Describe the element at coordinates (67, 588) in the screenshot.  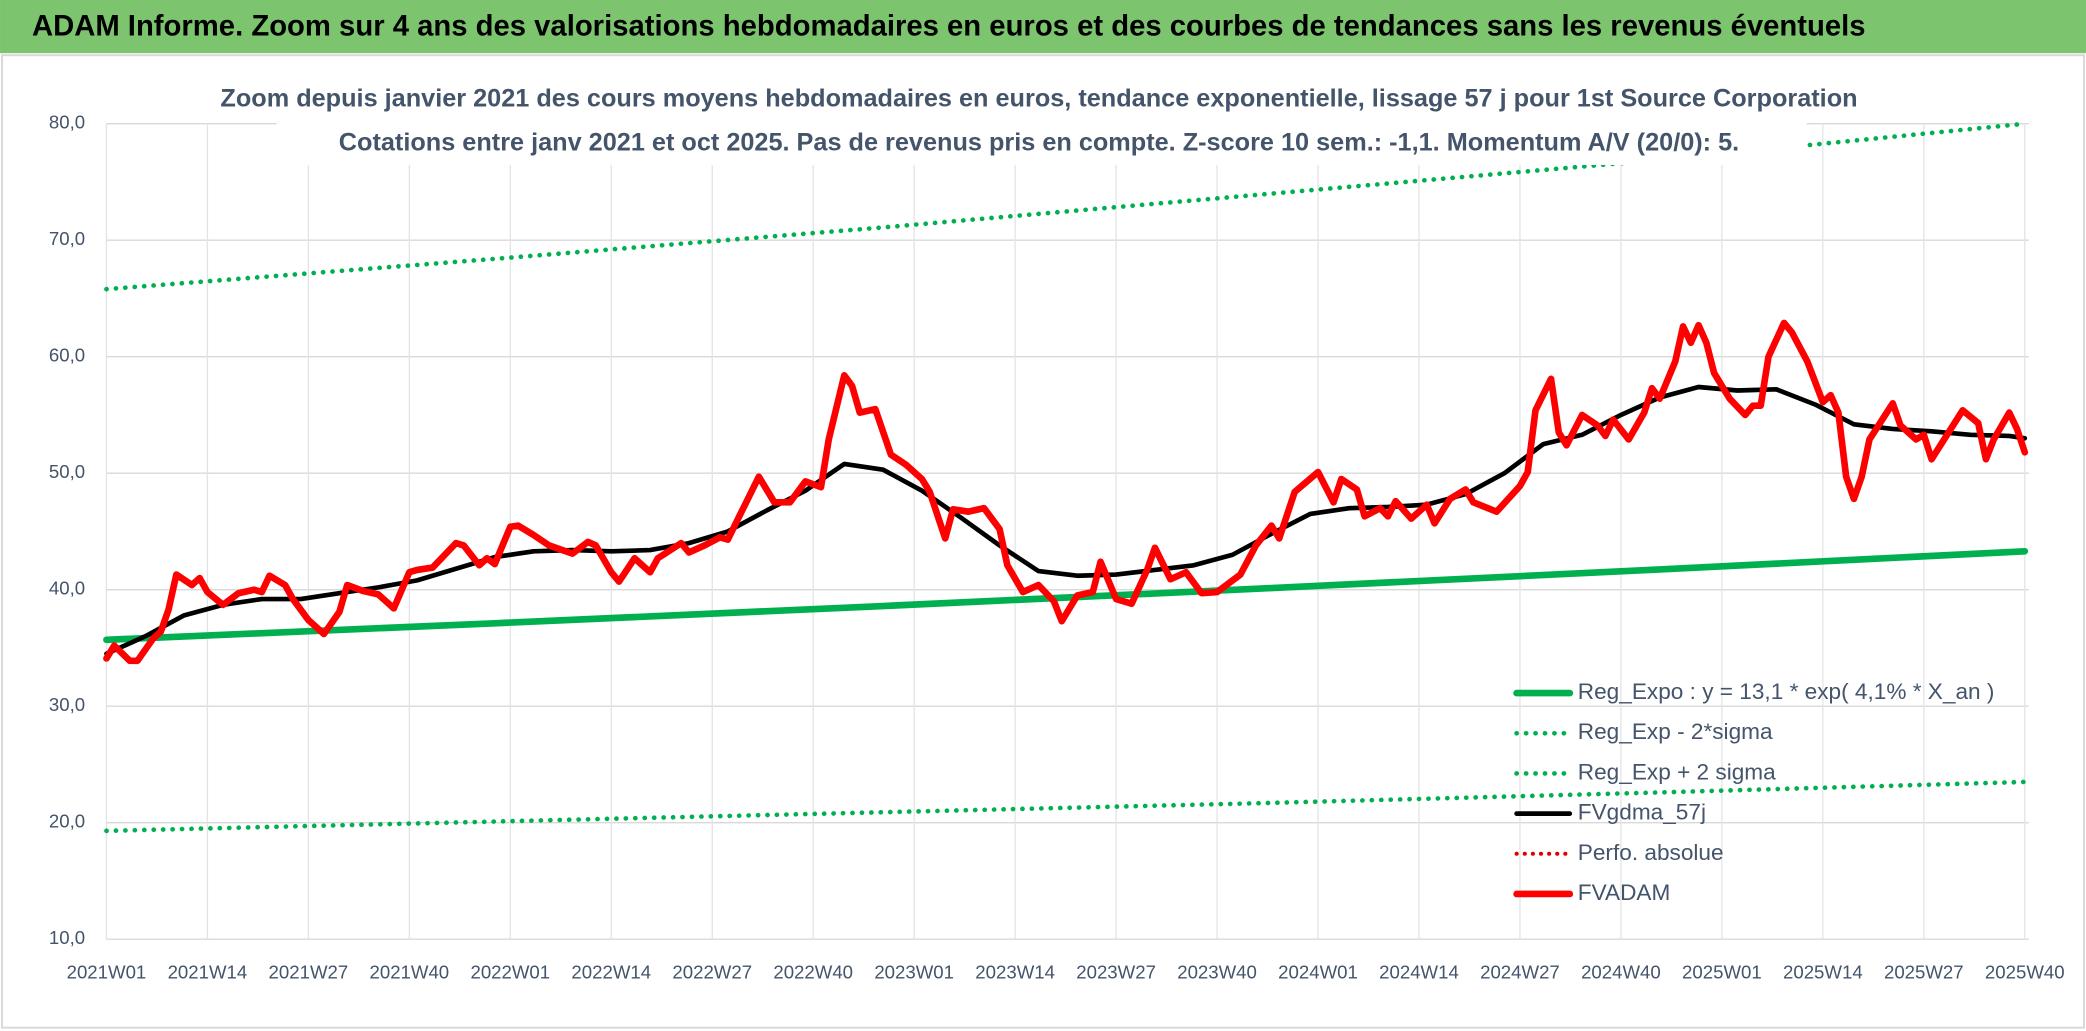
I see `y-tick-label: 40,0` at that location.